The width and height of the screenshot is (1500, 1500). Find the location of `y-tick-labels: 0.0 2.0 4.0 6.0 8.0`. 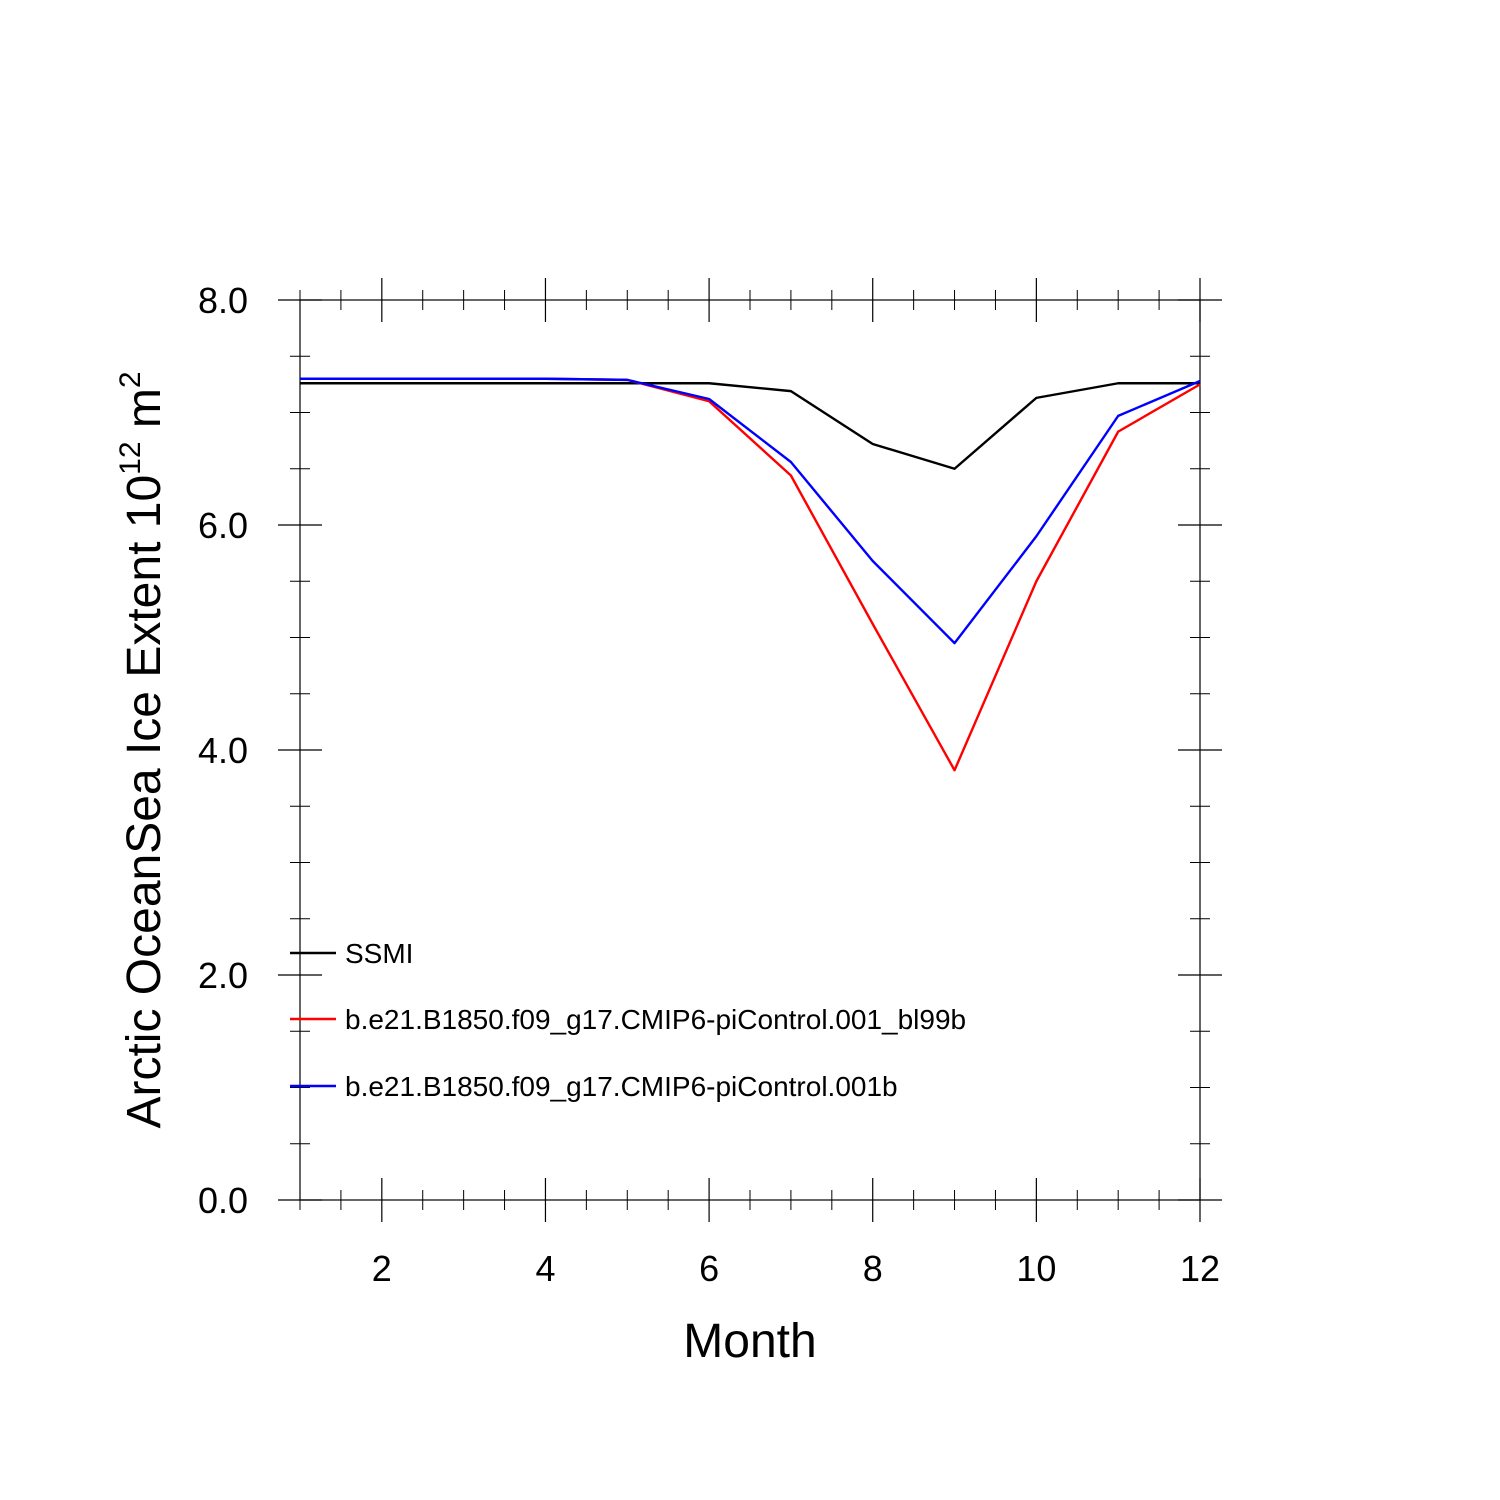

y-tick-labels: 0.0 2.0 4.0 6.0 8.0 is located at coordinates (223, 750).